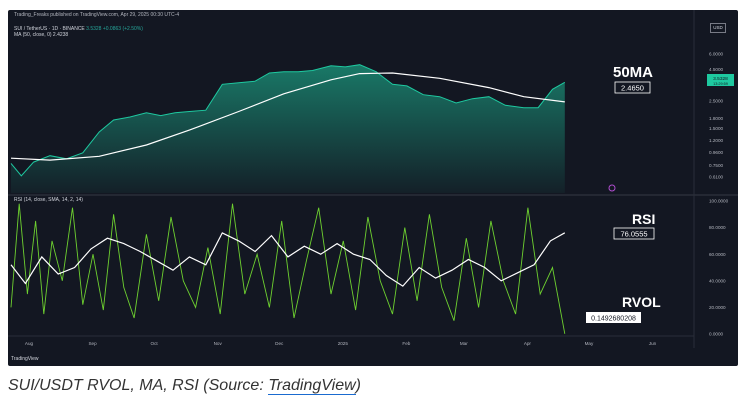  Describe the element at coordinates (312, 386) in the screenshot. I see `caption-source-link: TradingView` at that location.